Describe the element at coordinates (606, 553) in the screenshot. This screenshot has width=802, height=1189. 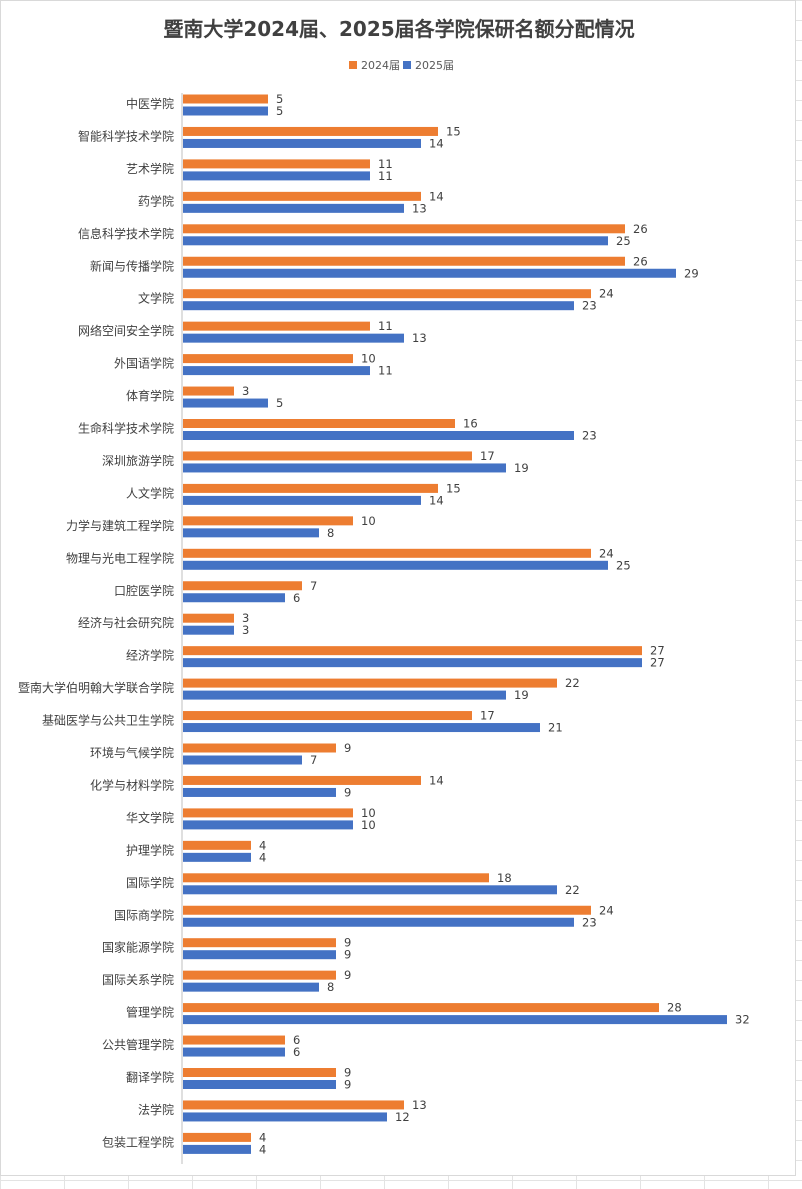
I see `data-label: 24` at that location.